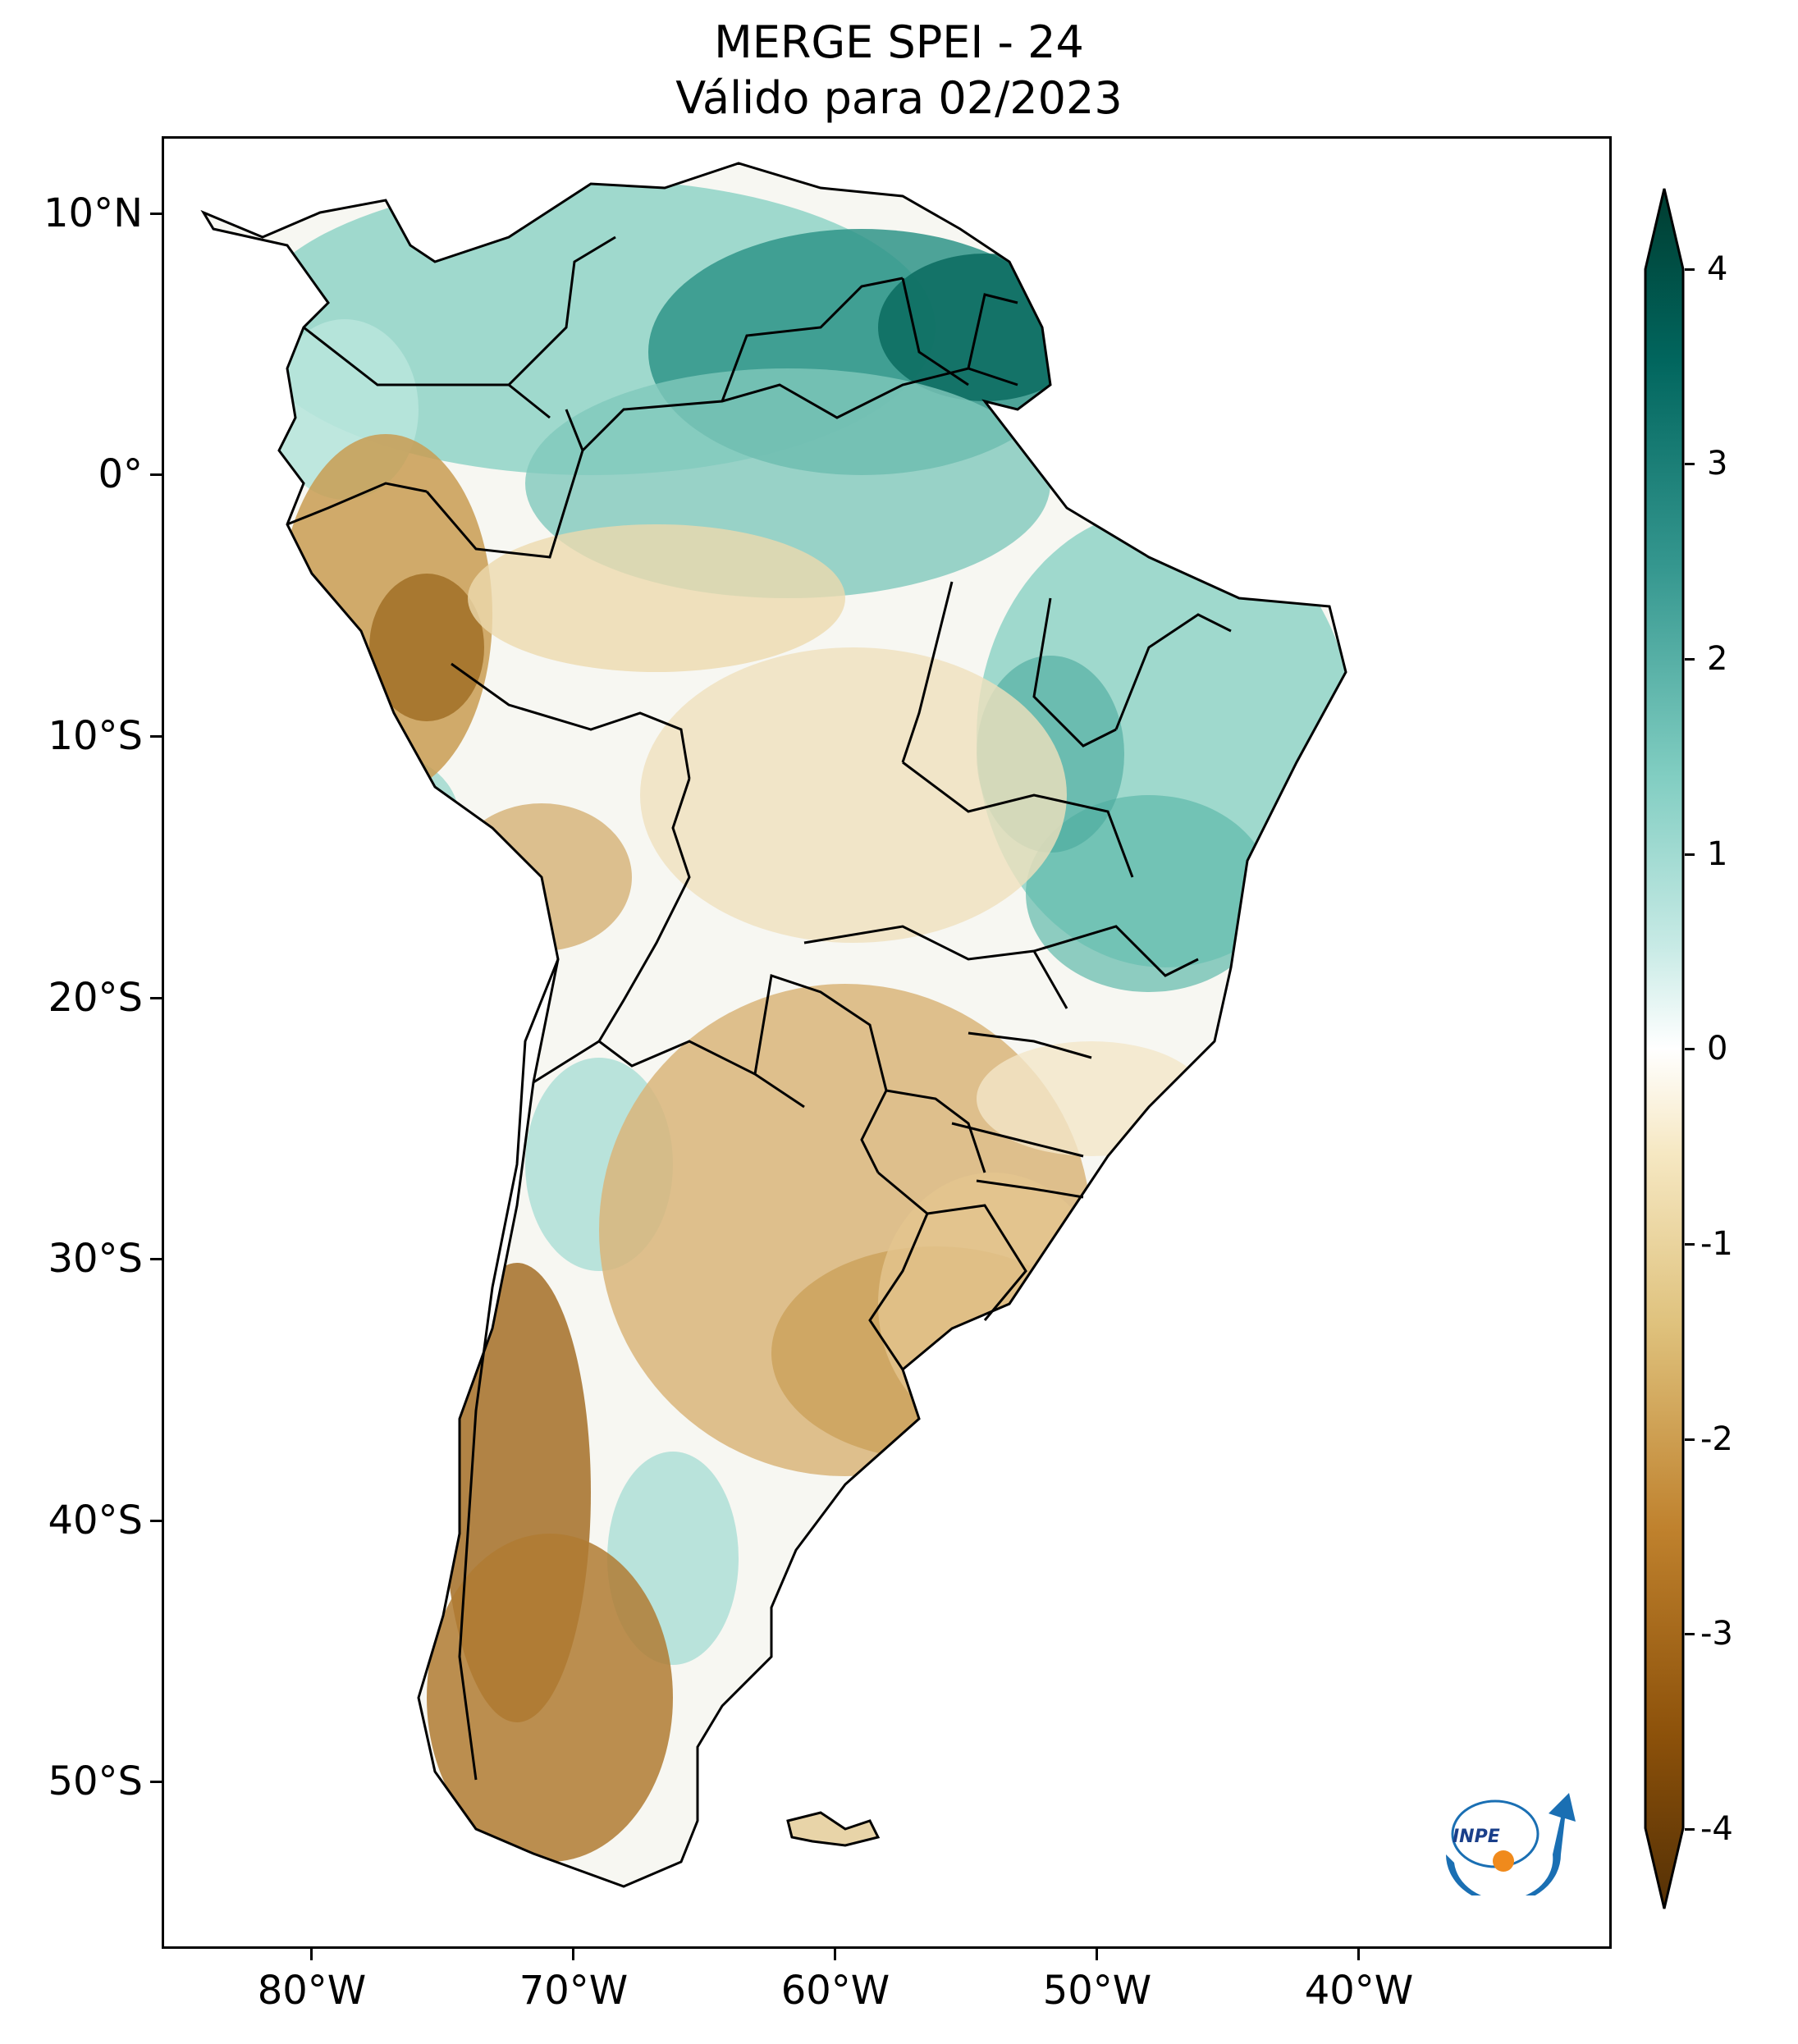 This screenshot has width=1798, height=2044. I want to click on border-french-guiana, so click(992, 331).